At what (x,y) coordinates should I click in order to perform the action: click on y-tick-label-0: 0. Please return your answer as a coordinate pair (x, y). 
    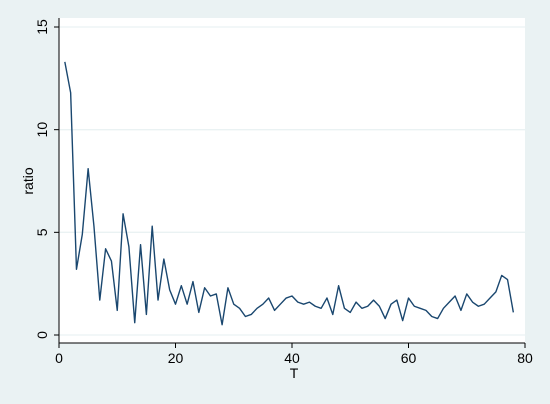
    Looking at the image, I should click on (42, 335).